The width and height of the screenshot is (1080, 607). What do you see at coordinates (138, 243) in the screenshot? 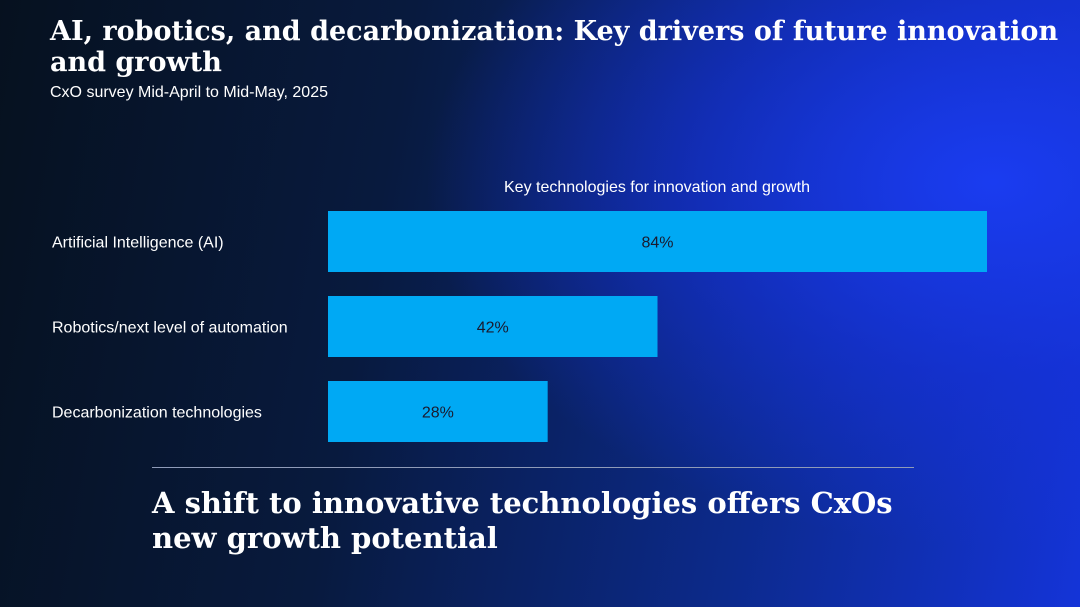
I see `category-label: Artificial Intelligence (AI)` at bounding box center [138, 243].